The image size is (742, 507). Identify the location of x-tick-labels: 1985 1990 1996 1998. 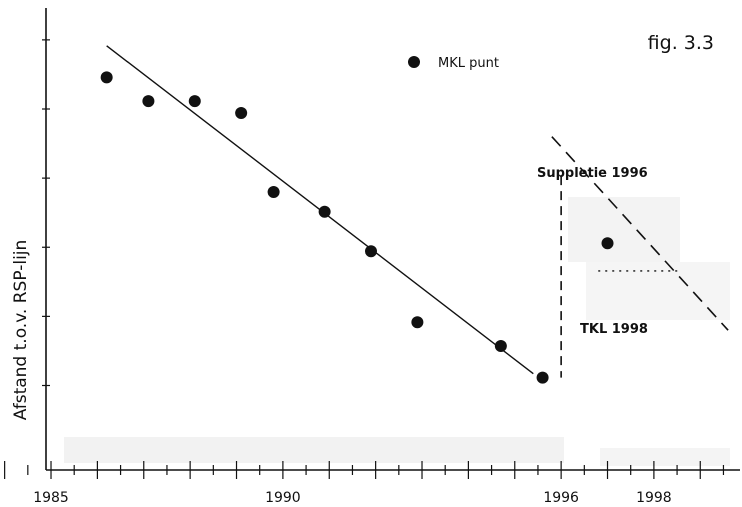
(352, 498).